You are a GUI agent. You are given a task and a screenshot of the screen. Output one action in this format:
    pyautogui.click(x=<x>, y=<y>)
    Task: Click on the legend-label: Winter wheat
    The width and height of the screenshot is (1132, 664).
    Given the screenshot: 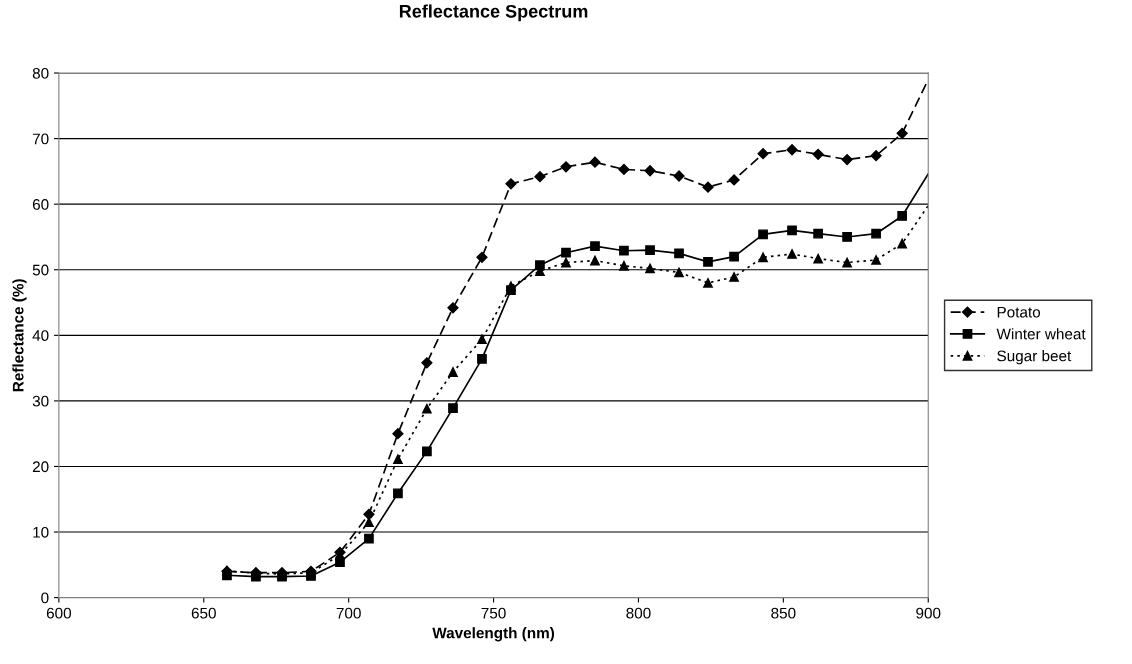 What is the action you would take?
    pyautogui.click(x=1041, y=334)
    